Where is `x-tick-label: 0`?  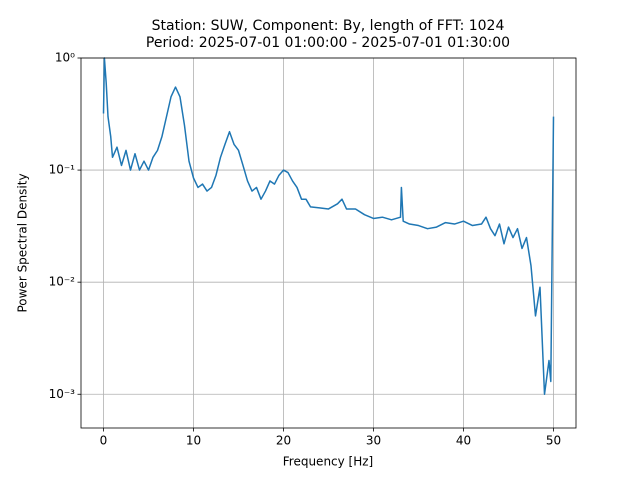 x-tick-label: 0 is located at coordinates (104, 441).